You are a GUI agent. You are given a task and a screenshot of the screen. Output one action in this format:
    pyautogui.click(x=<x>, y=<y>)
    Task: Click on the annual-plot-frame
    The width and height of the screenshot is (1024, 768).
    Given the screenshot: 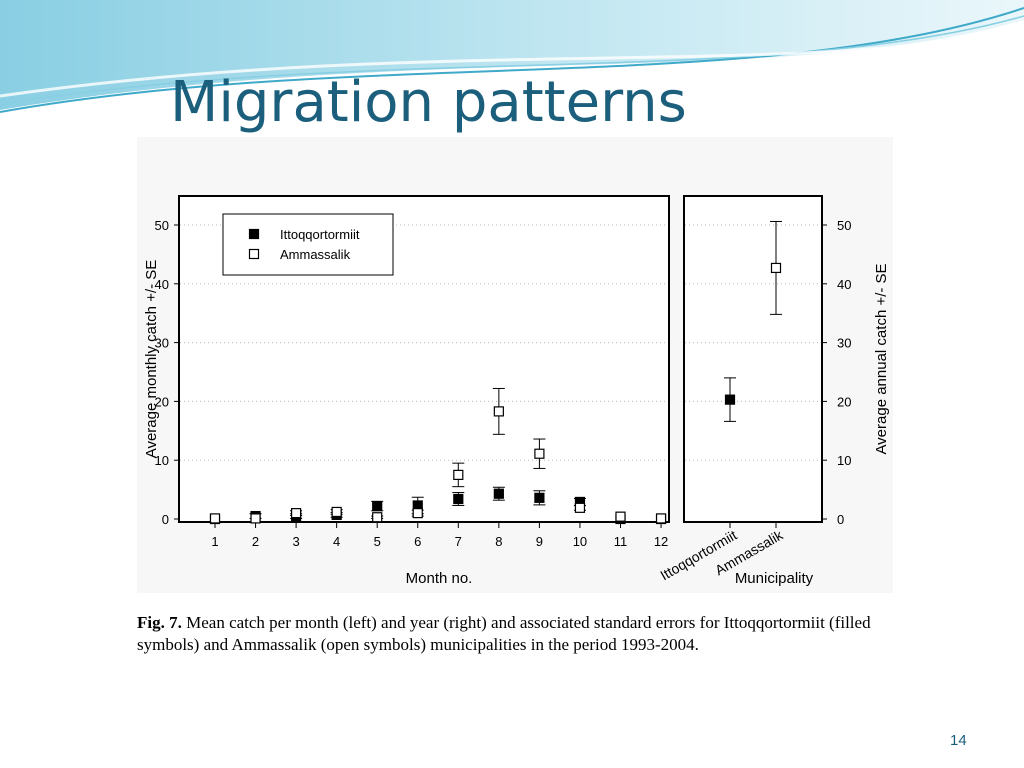 What is the action you would take?
    pyautogui.click(x=753, y=359)
    